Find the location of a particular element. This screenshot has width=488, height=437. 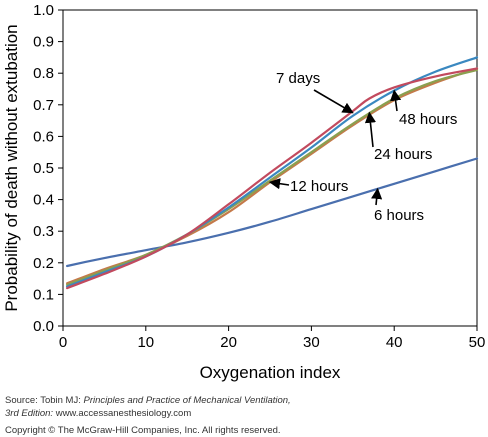

annotation-arrow-6-hours is located at coordinates (377, 196).